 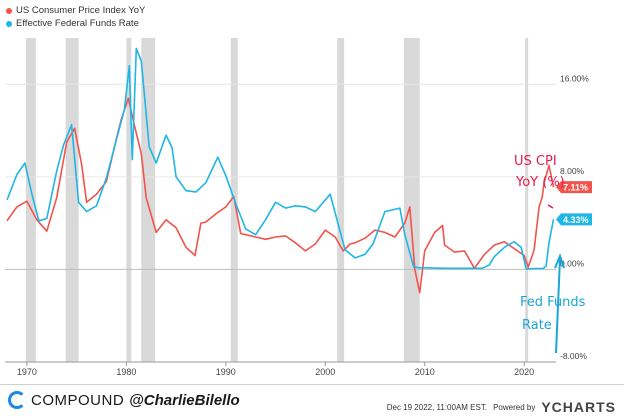 I want to click on x-tick-label-4: 2010, so click(x=425, y=372).